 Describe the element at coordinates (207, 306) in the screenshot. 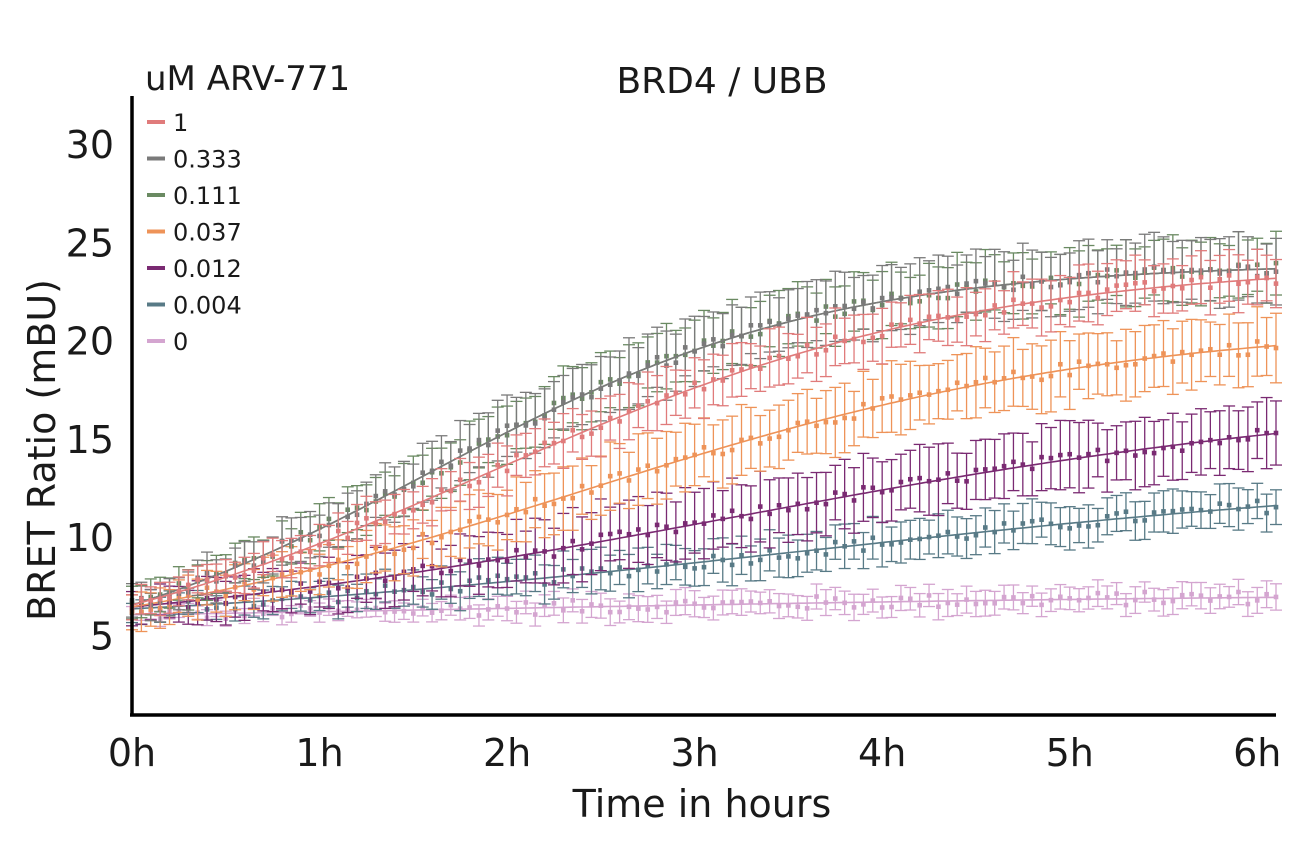

I see `legend-label: 0.004` at that location.